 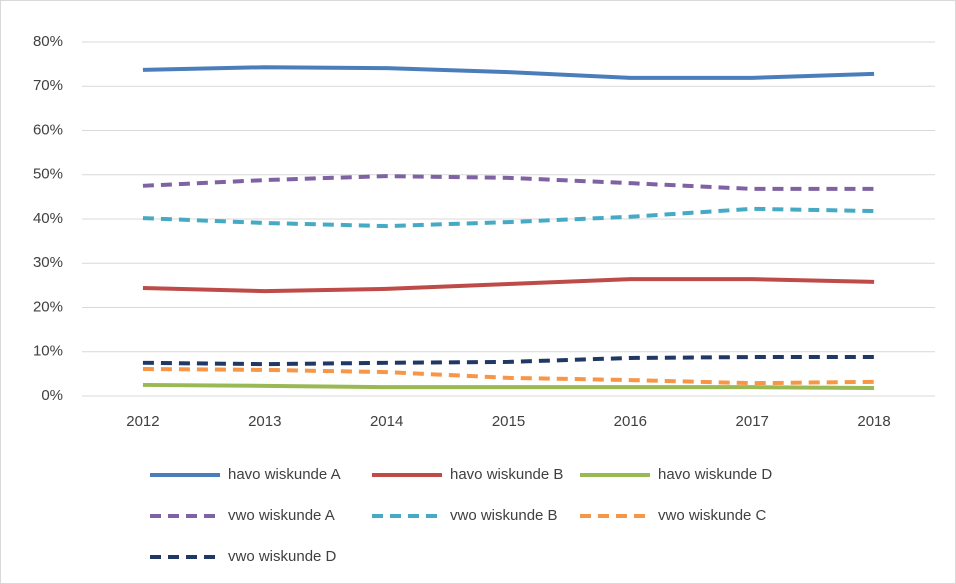 I want to click on legend-label: vwo wiskunde D, so click(x=282, y=556).